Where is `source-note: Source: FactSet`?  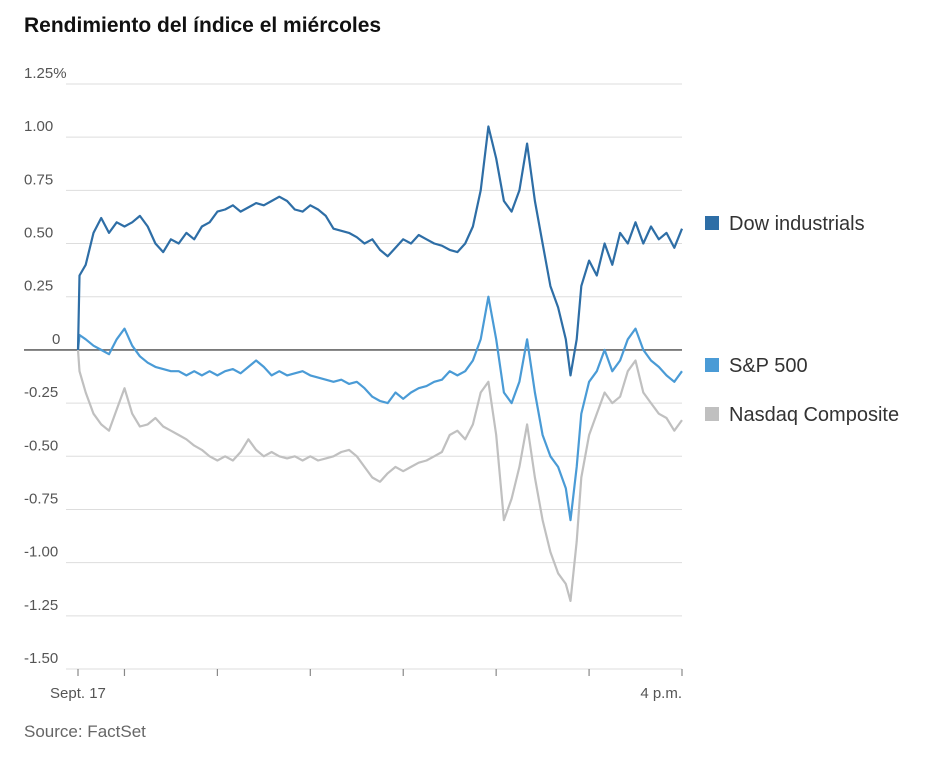 source-note: Source: FactSet is located at coordinates (85, 731).